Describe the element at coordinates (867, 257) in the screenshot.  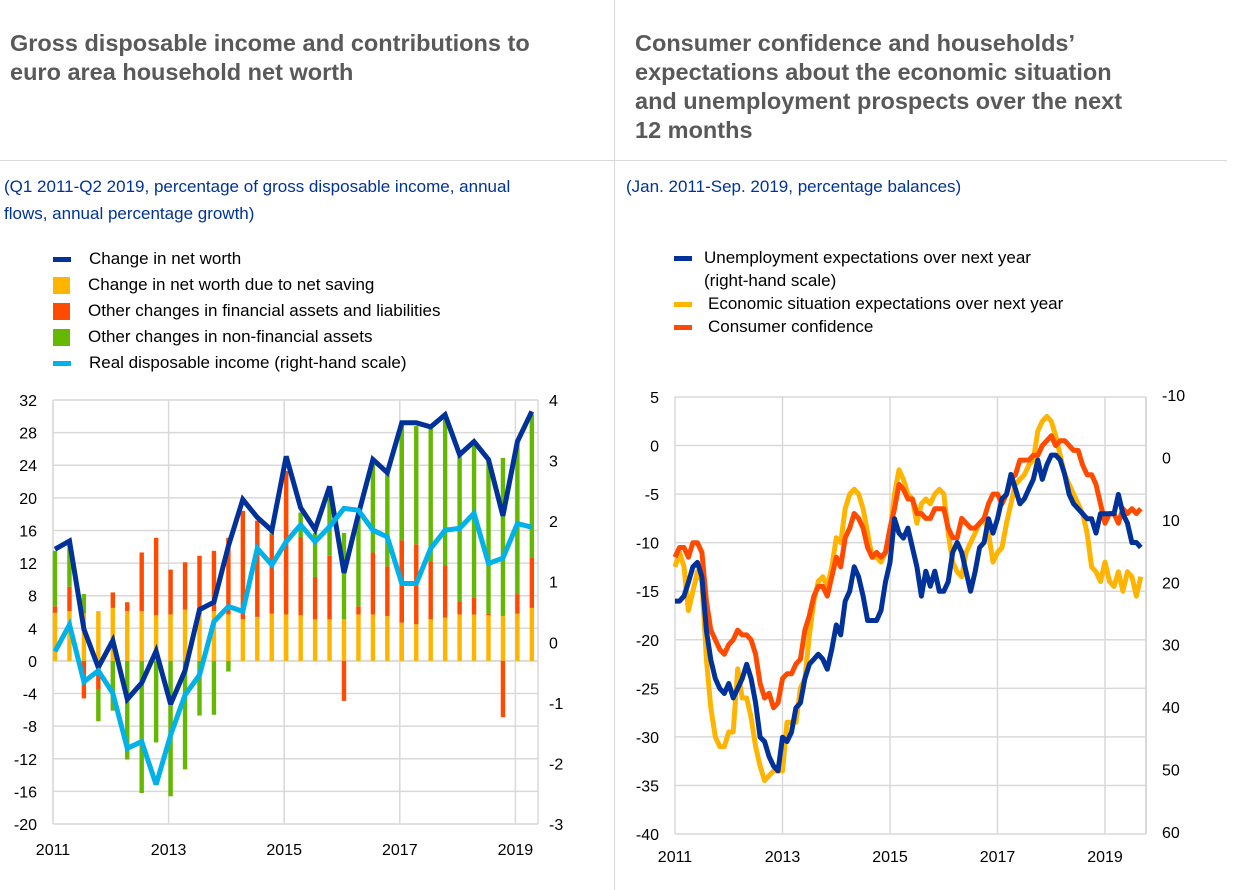
I see `legend-label: Unemployment expectations over next year` at that location.